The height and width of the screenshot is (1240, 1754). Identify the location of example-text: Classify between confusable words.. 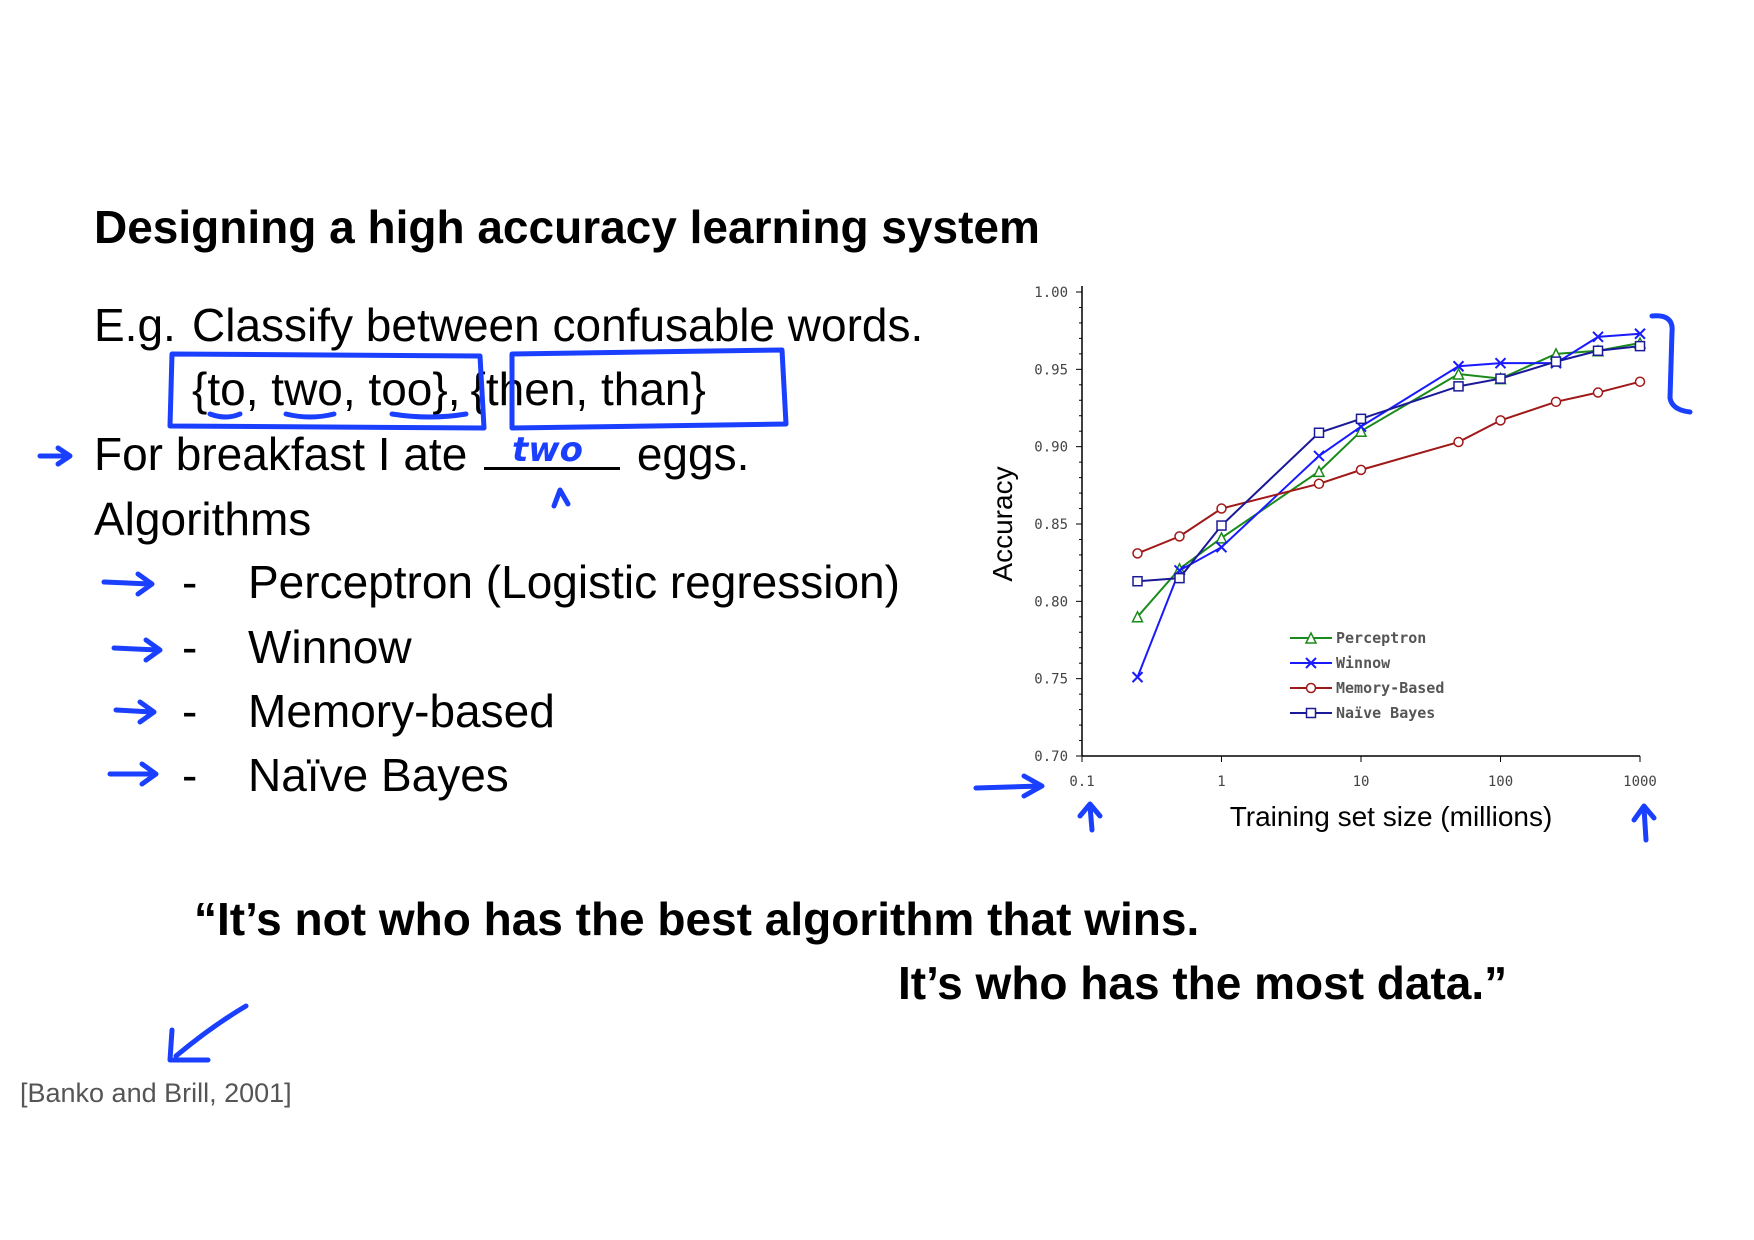
(558, 325).